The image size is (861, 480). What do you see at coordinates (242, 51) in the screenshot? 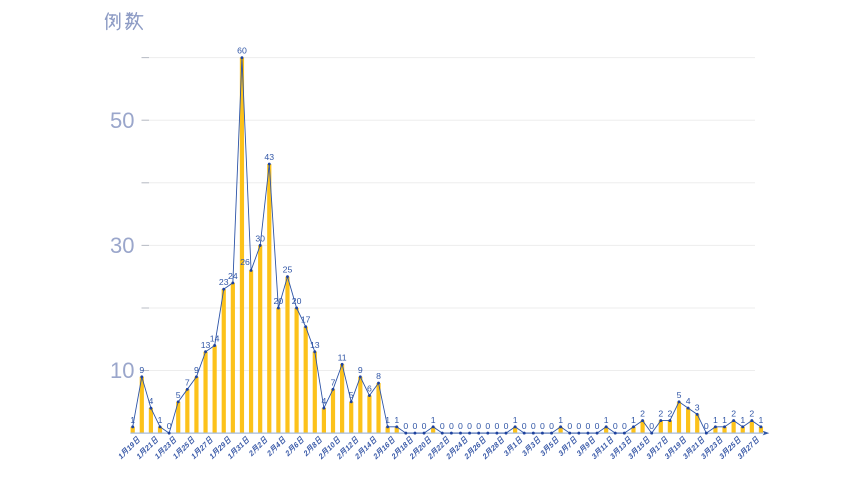
I see `svg-text: 60` at bounding box center [242, 51].